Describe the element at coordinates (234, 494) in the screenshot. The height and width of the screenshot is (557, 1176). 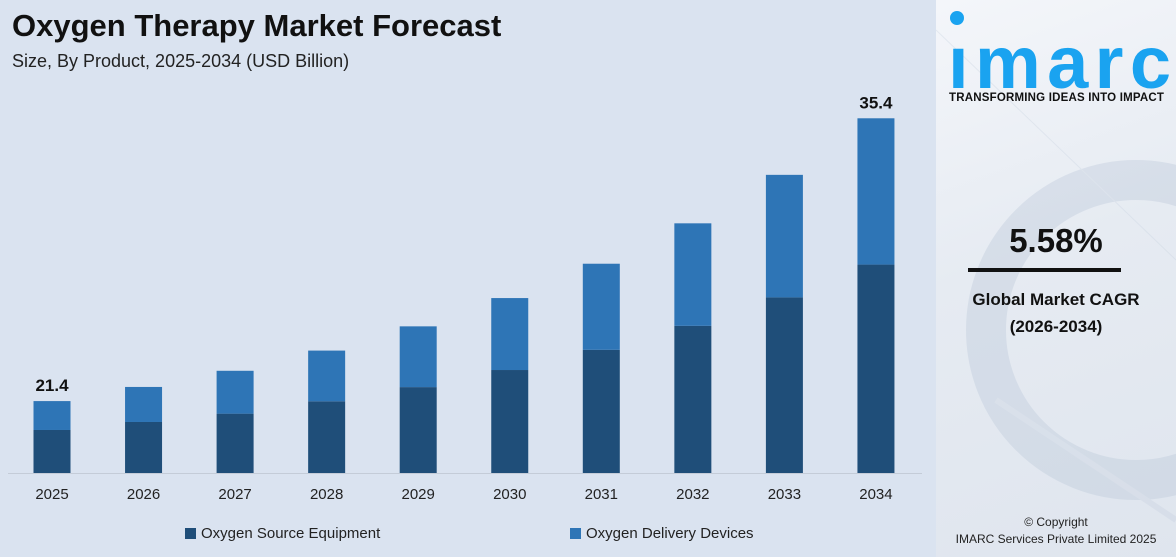
I see `x-tick-label: 2027` at that location.